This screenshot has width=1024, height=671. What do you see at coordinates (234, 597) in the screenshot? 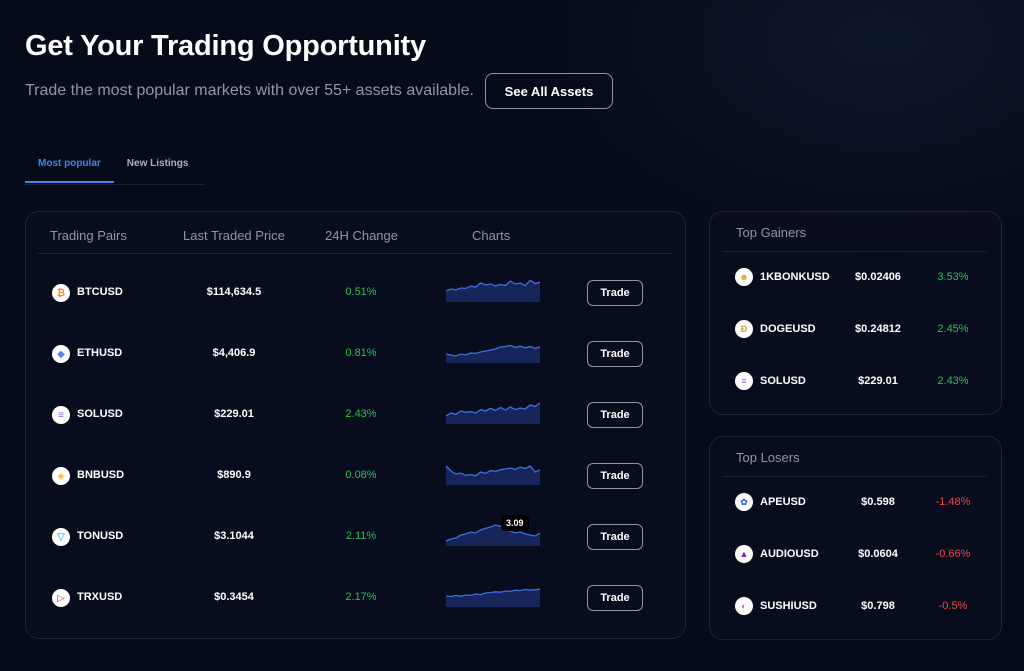
I see `last-price: $0.3454` at bounding box center [234, 597].